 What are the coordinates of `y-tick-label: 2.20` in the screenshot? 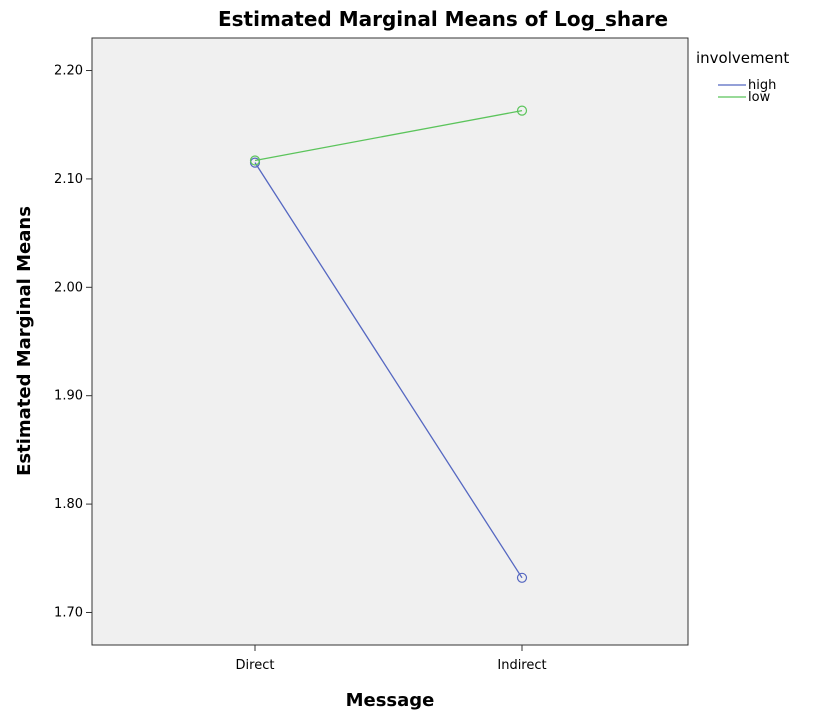 It's located at (68, 71).